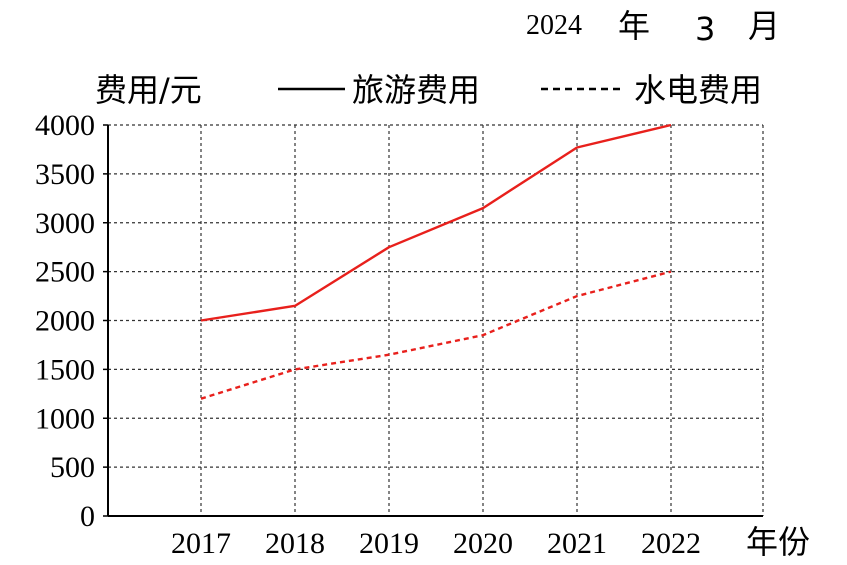  What do you see at coordinates (201, 543) in the screenshot?
I see `x-tick-label: 2017` at bounding box center [201, 543].